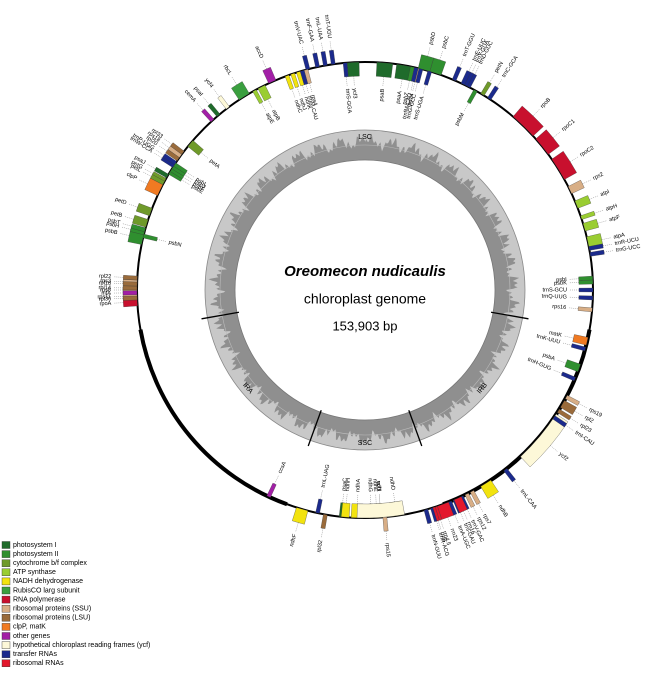  I want to click on gene-label: ndhI, so click(378, 486).